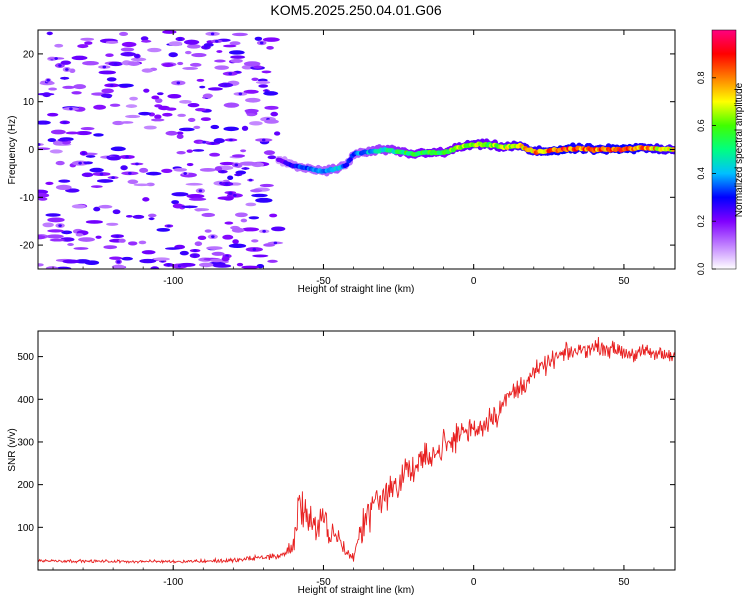 Image resolution: width=750 pixels, height=600 pixels. I want to click on colorbar-ticks: 0.0 0.2 0.4 0.6 0.8, so click(706, 173).